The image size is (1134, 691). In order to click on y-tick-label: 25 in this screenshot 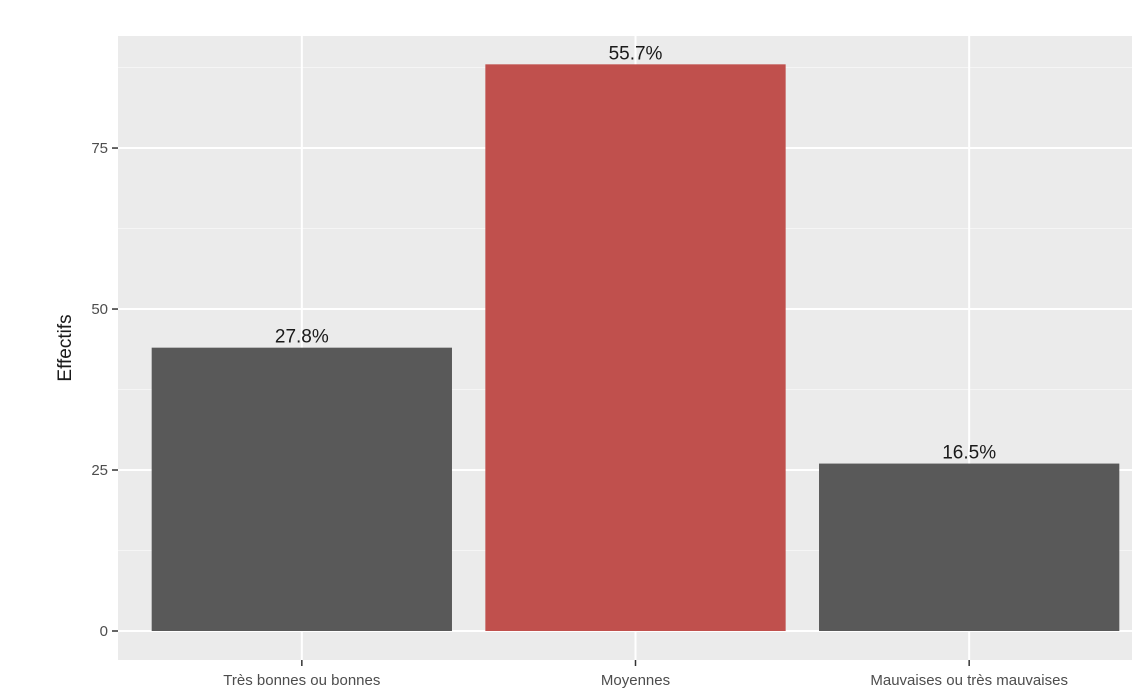, I will do `click(99, 470)`.